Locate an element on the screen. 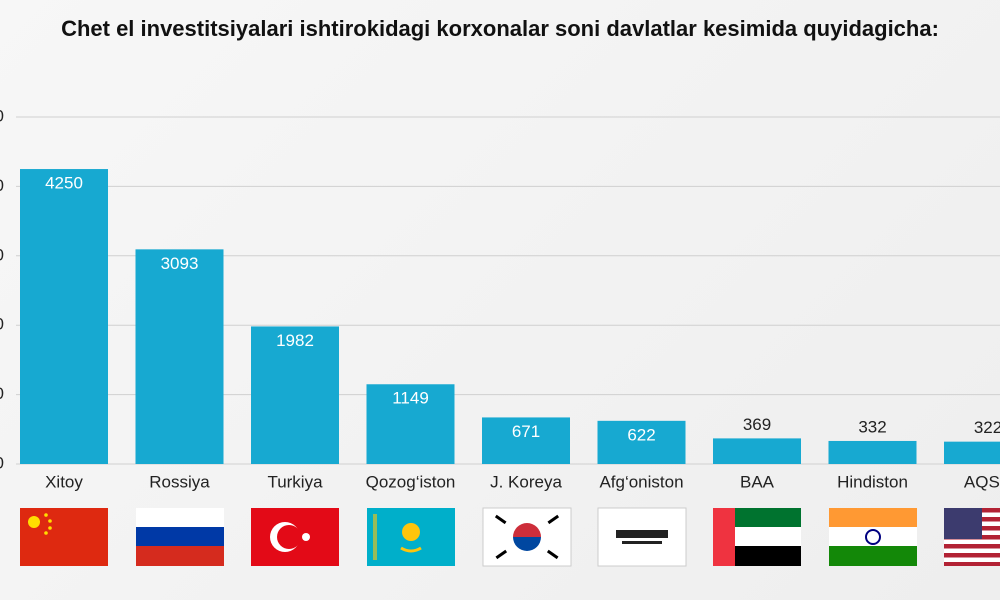 This screenshot has height=600, width=1000. flag-korea is located at coordinates (527, 537).